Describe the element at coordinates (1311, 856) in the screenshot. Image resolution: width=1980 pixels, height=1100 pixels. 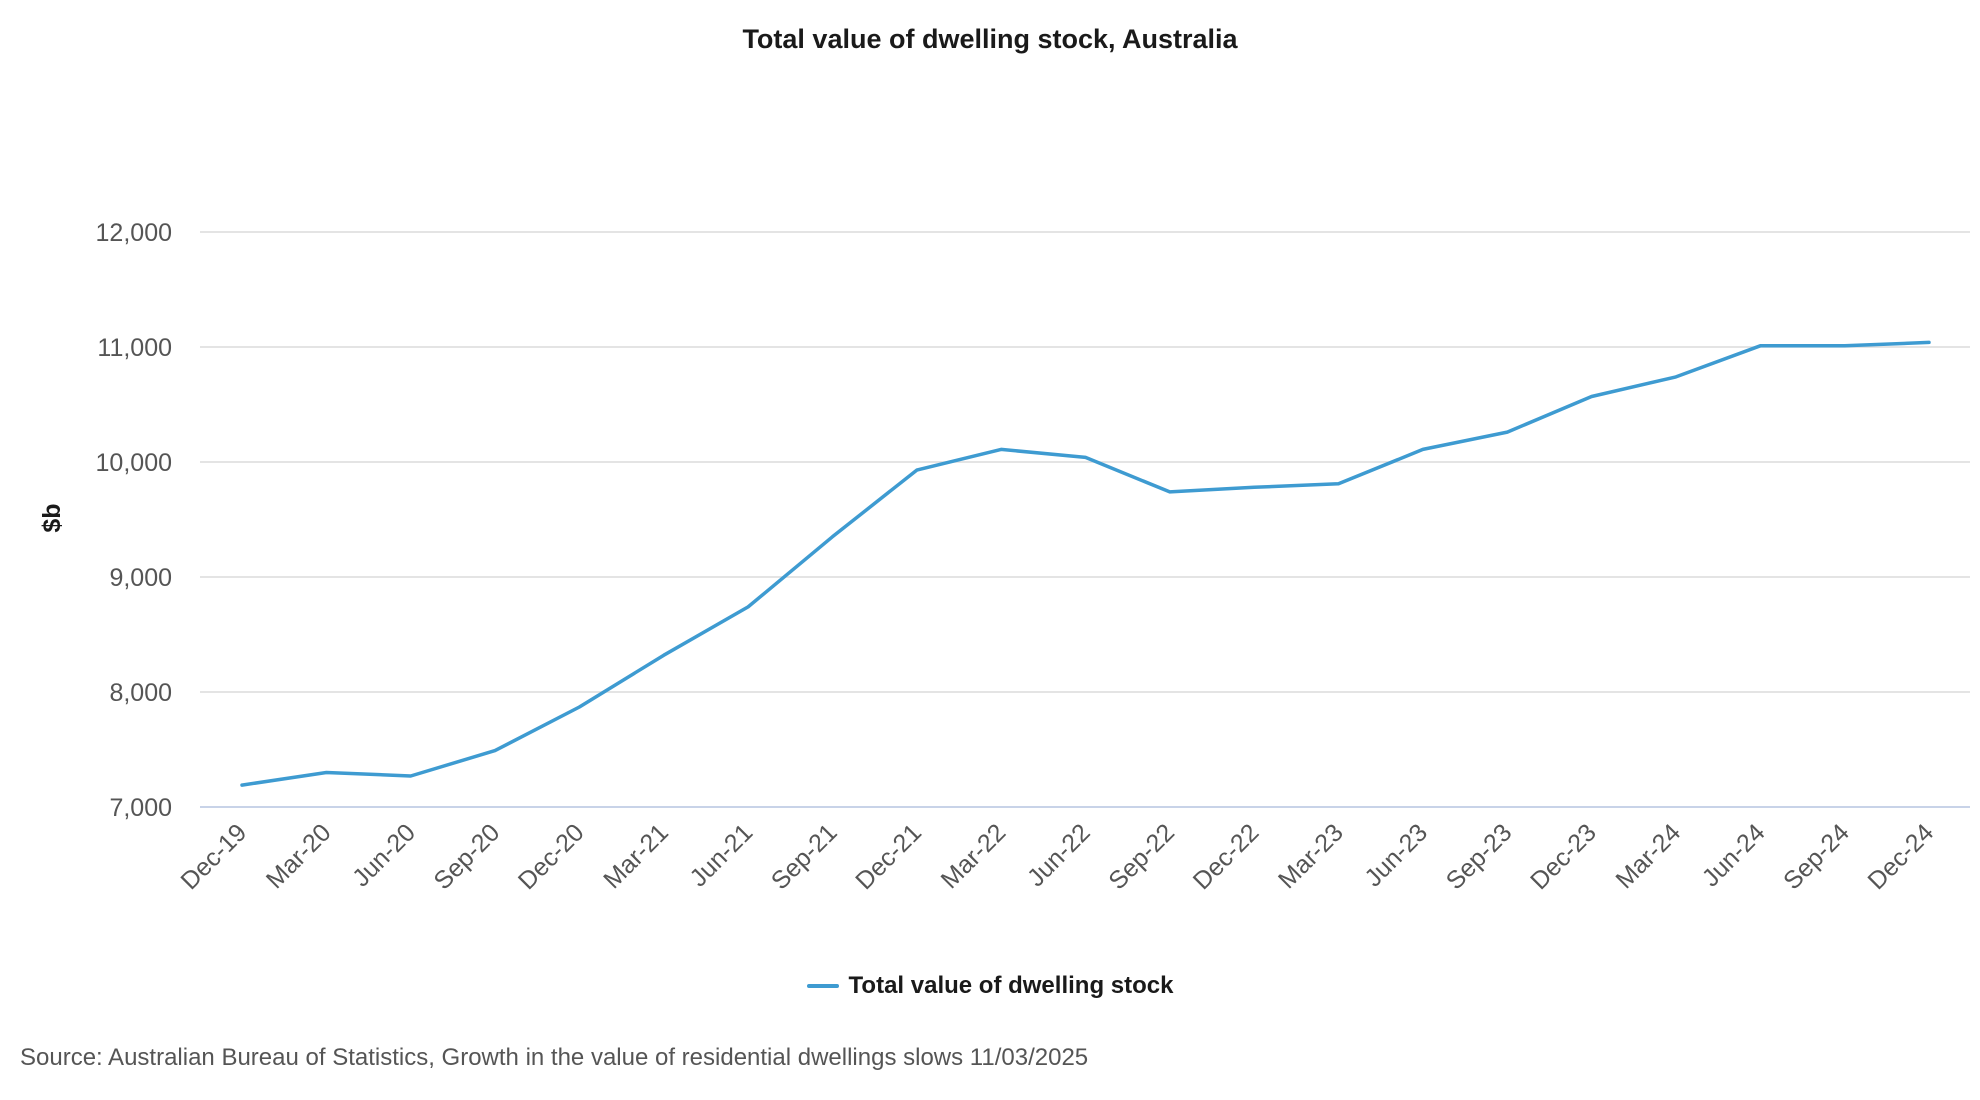
I see `x-tick-label: Mar-23` at that location.